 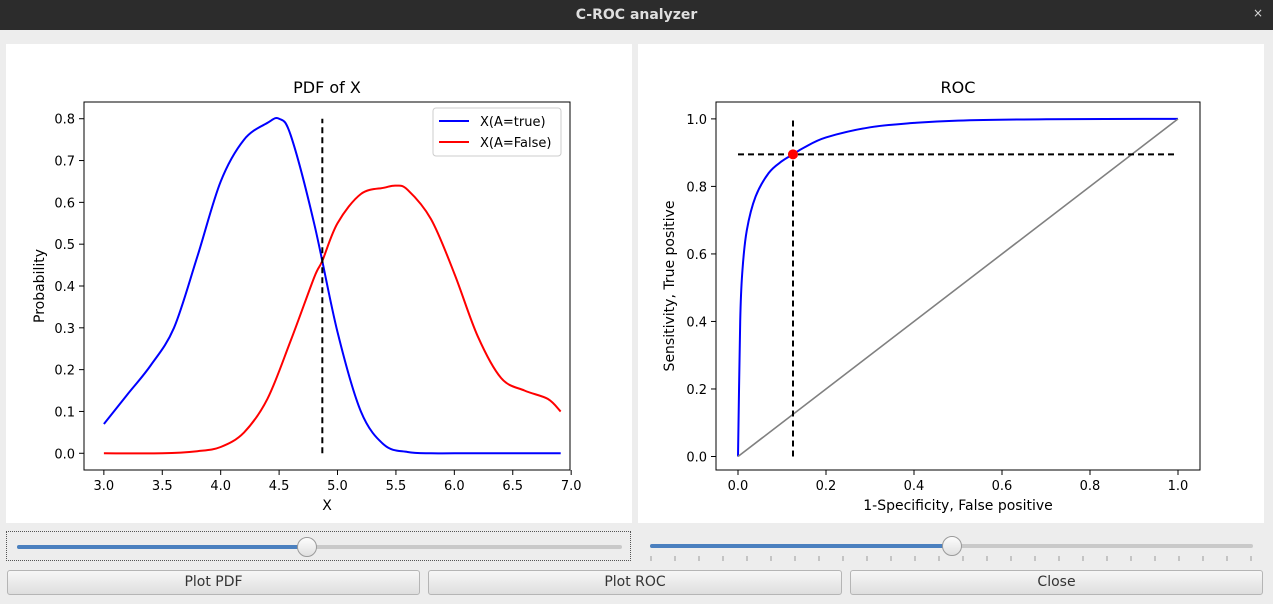 I want to click on pdf-x-tick-label: 4.0, so click(x=220, y=486).